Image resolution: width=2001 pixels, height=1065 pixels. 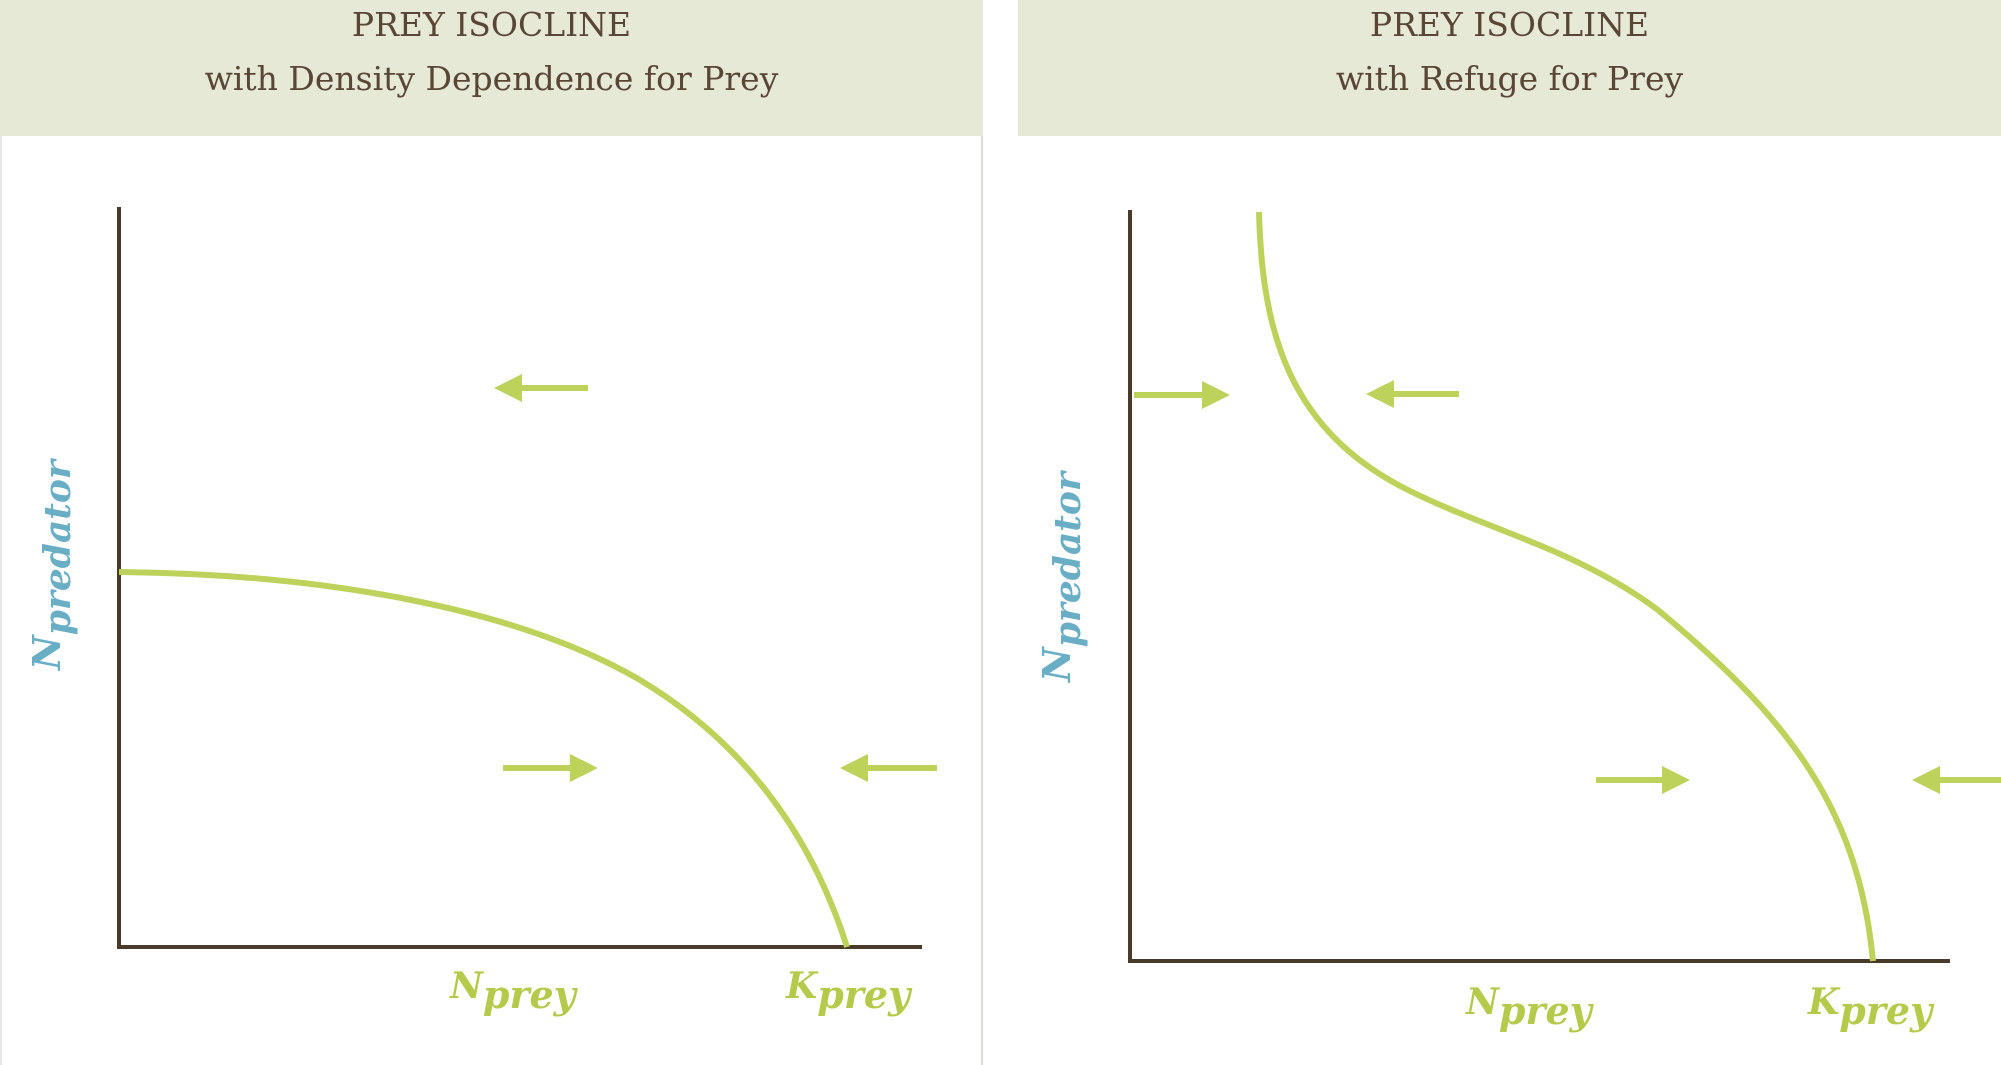 I want to click on panel-subtitle: with Refuge for Prey, so click(x=1509, y=78).